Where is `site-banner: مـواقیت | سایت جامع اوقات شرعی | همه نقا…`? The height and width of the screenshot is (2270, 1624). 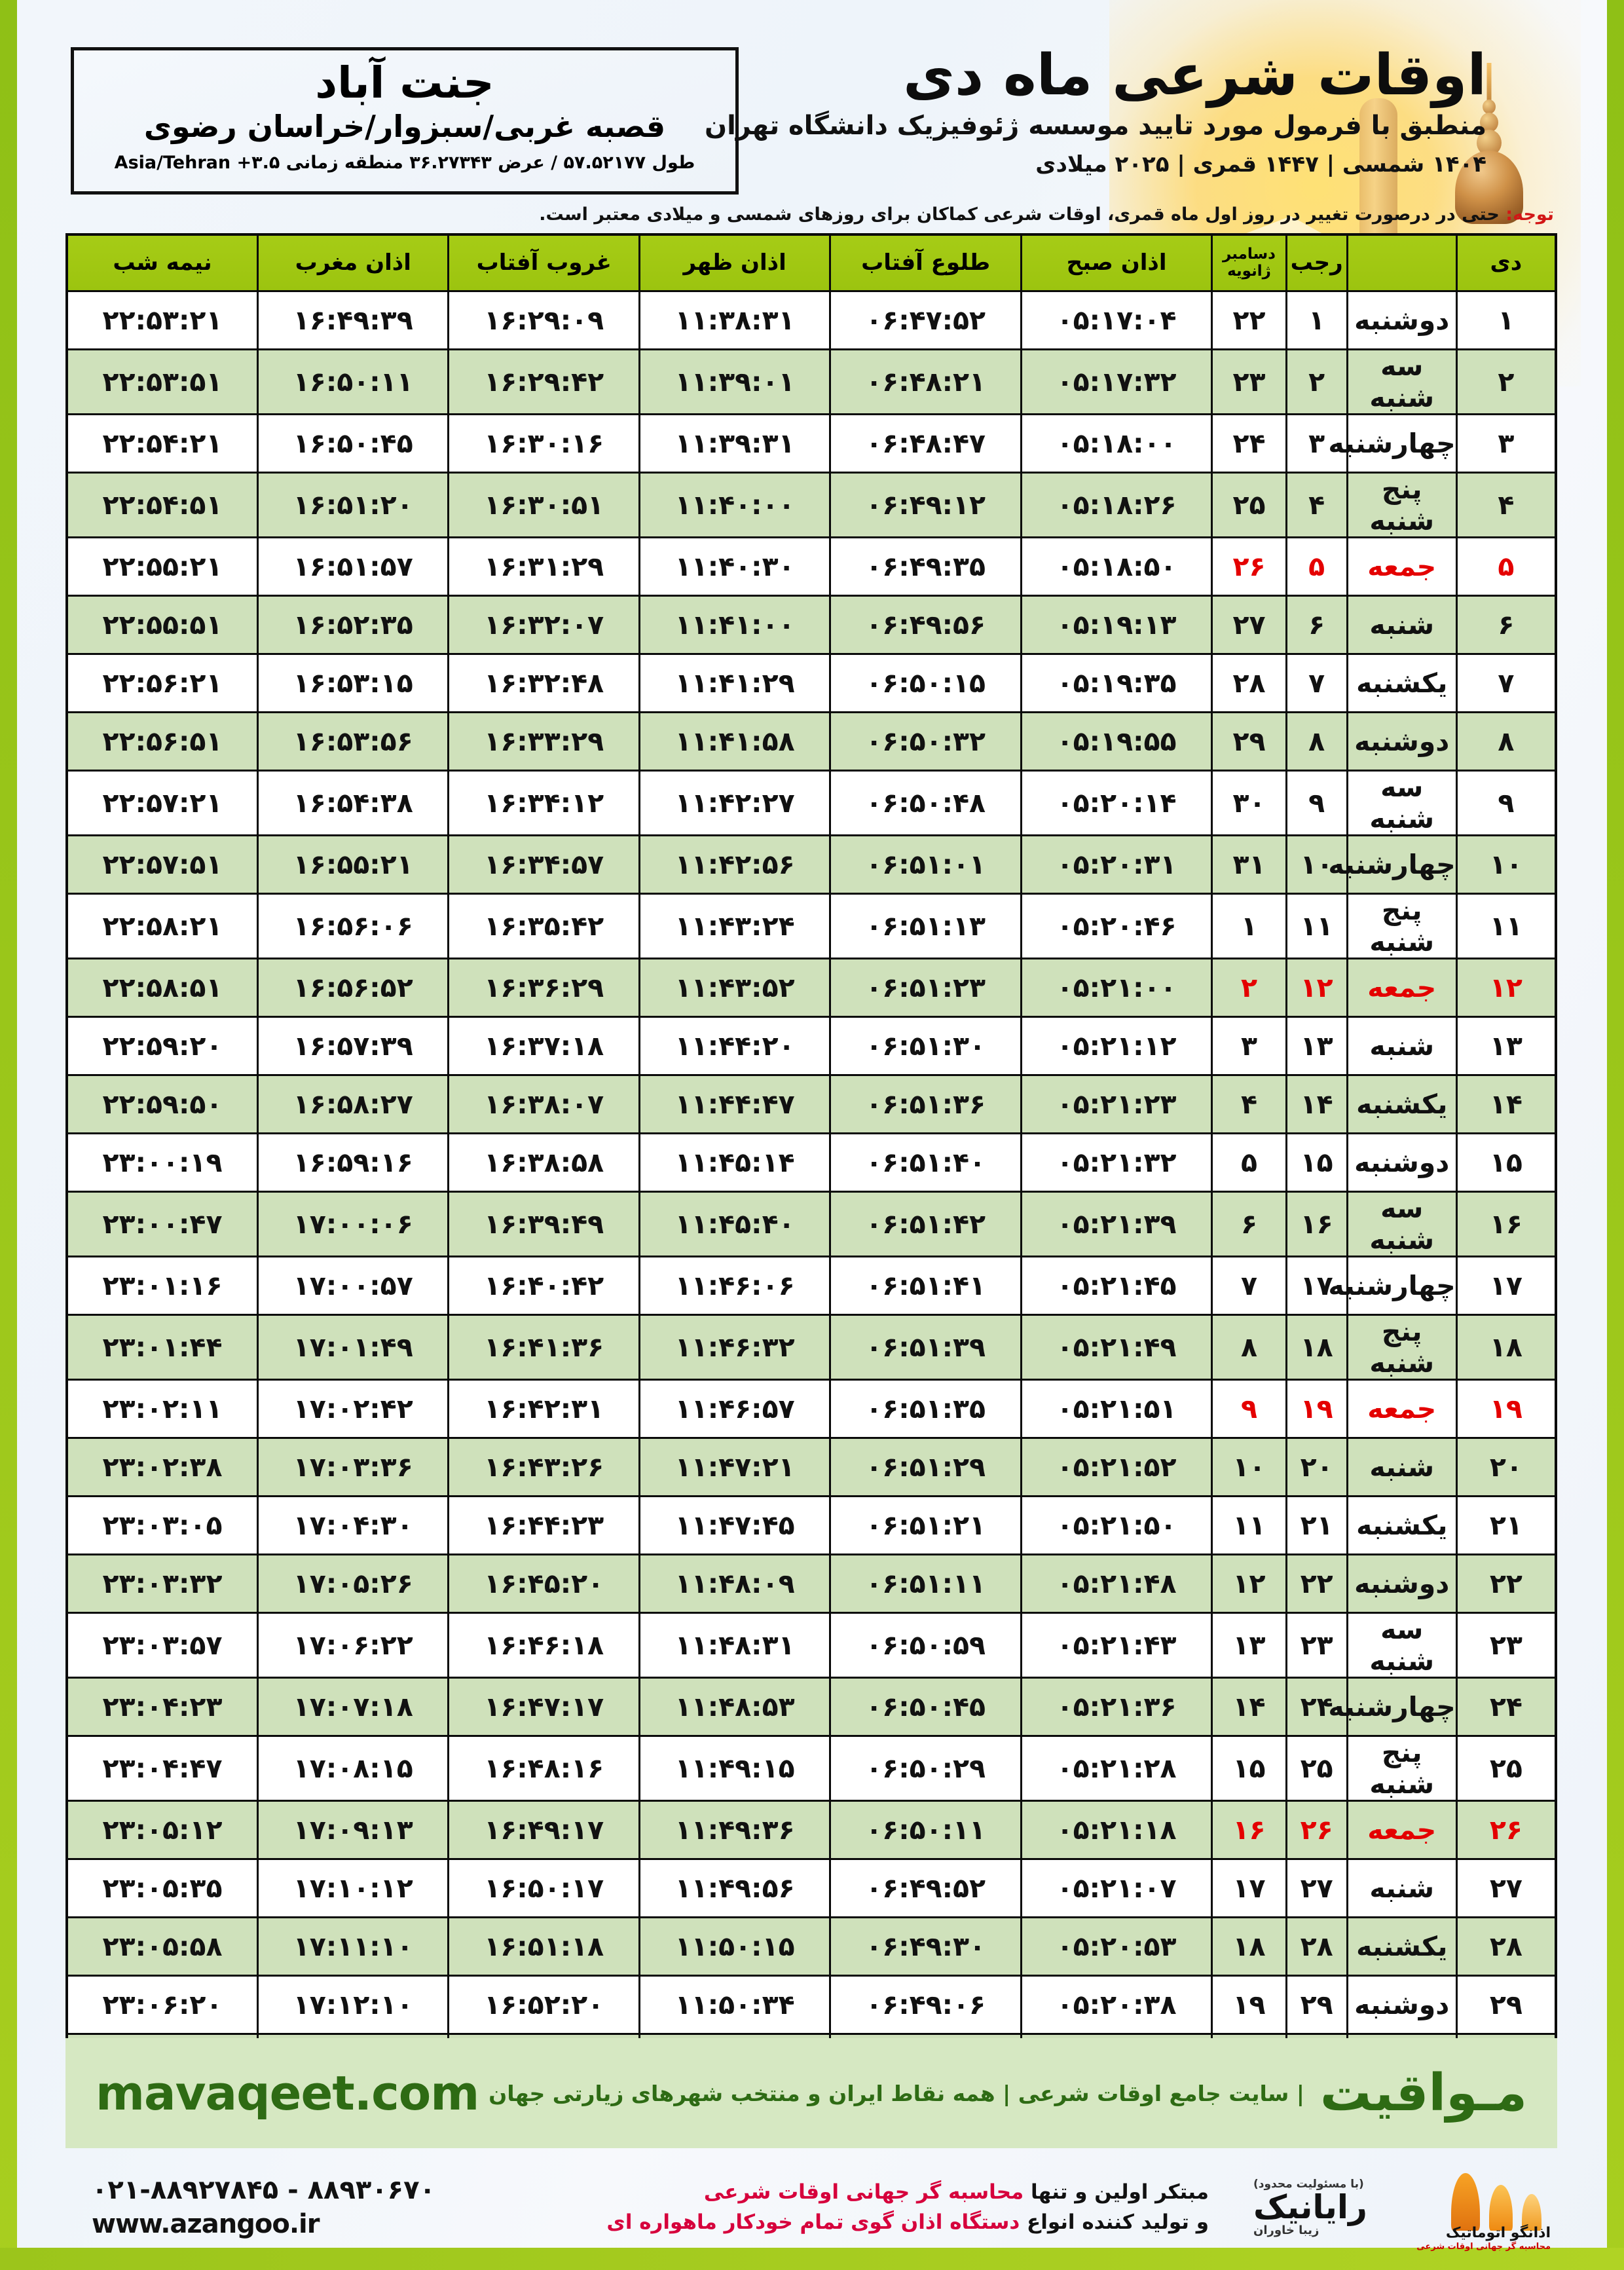 site-banner: مـواقیت | سایت جامع اوقات شرعی | همه نقا… is located at coordinates (811, 2093).